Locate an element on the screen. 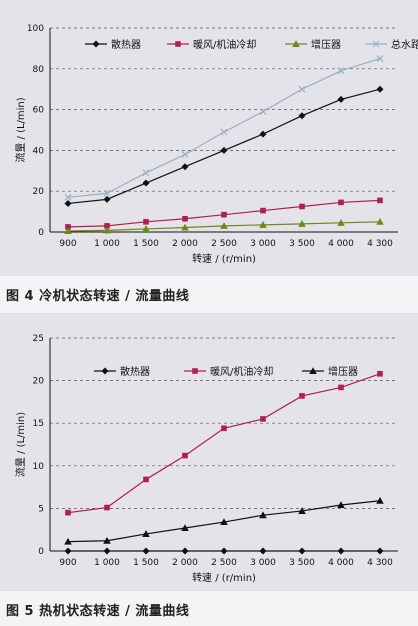 Image resolution: width=418 pixels, height=626 pixels. y-tick-label: 15 is located at coordinates (38, 424).